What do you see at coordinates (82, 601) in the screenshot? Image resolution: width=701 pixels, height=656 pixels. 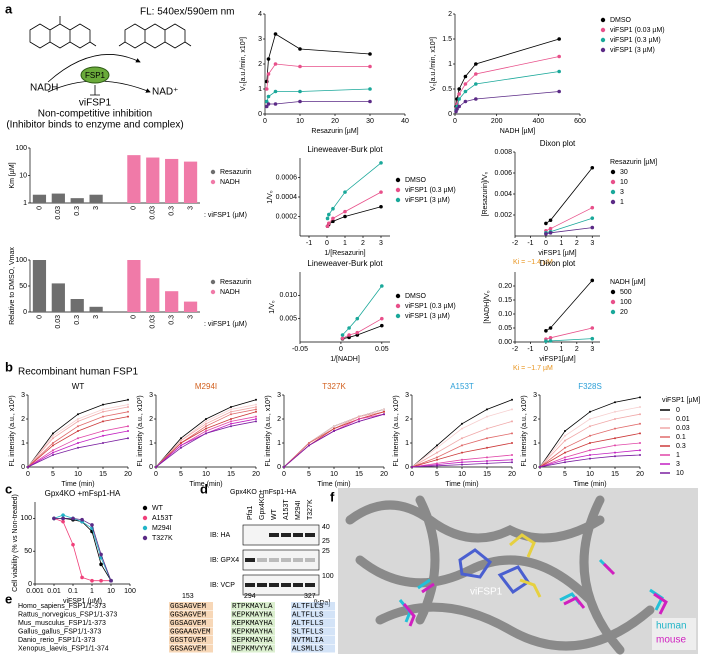 I see `x-axis-label: viFSP1 (µM)` at bounding box center [82, 601].